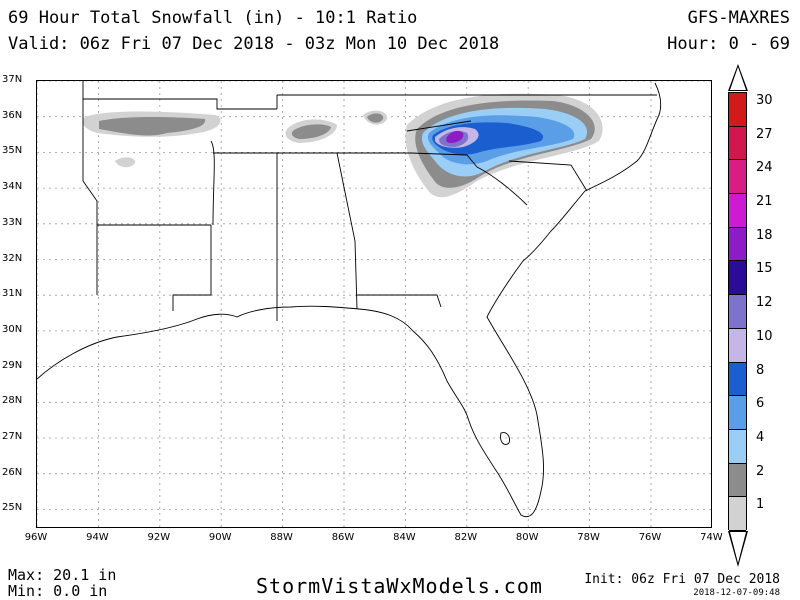 This screenshot has height=600, width=800. I want to click on lon-label: 82W, so click(466, 537).